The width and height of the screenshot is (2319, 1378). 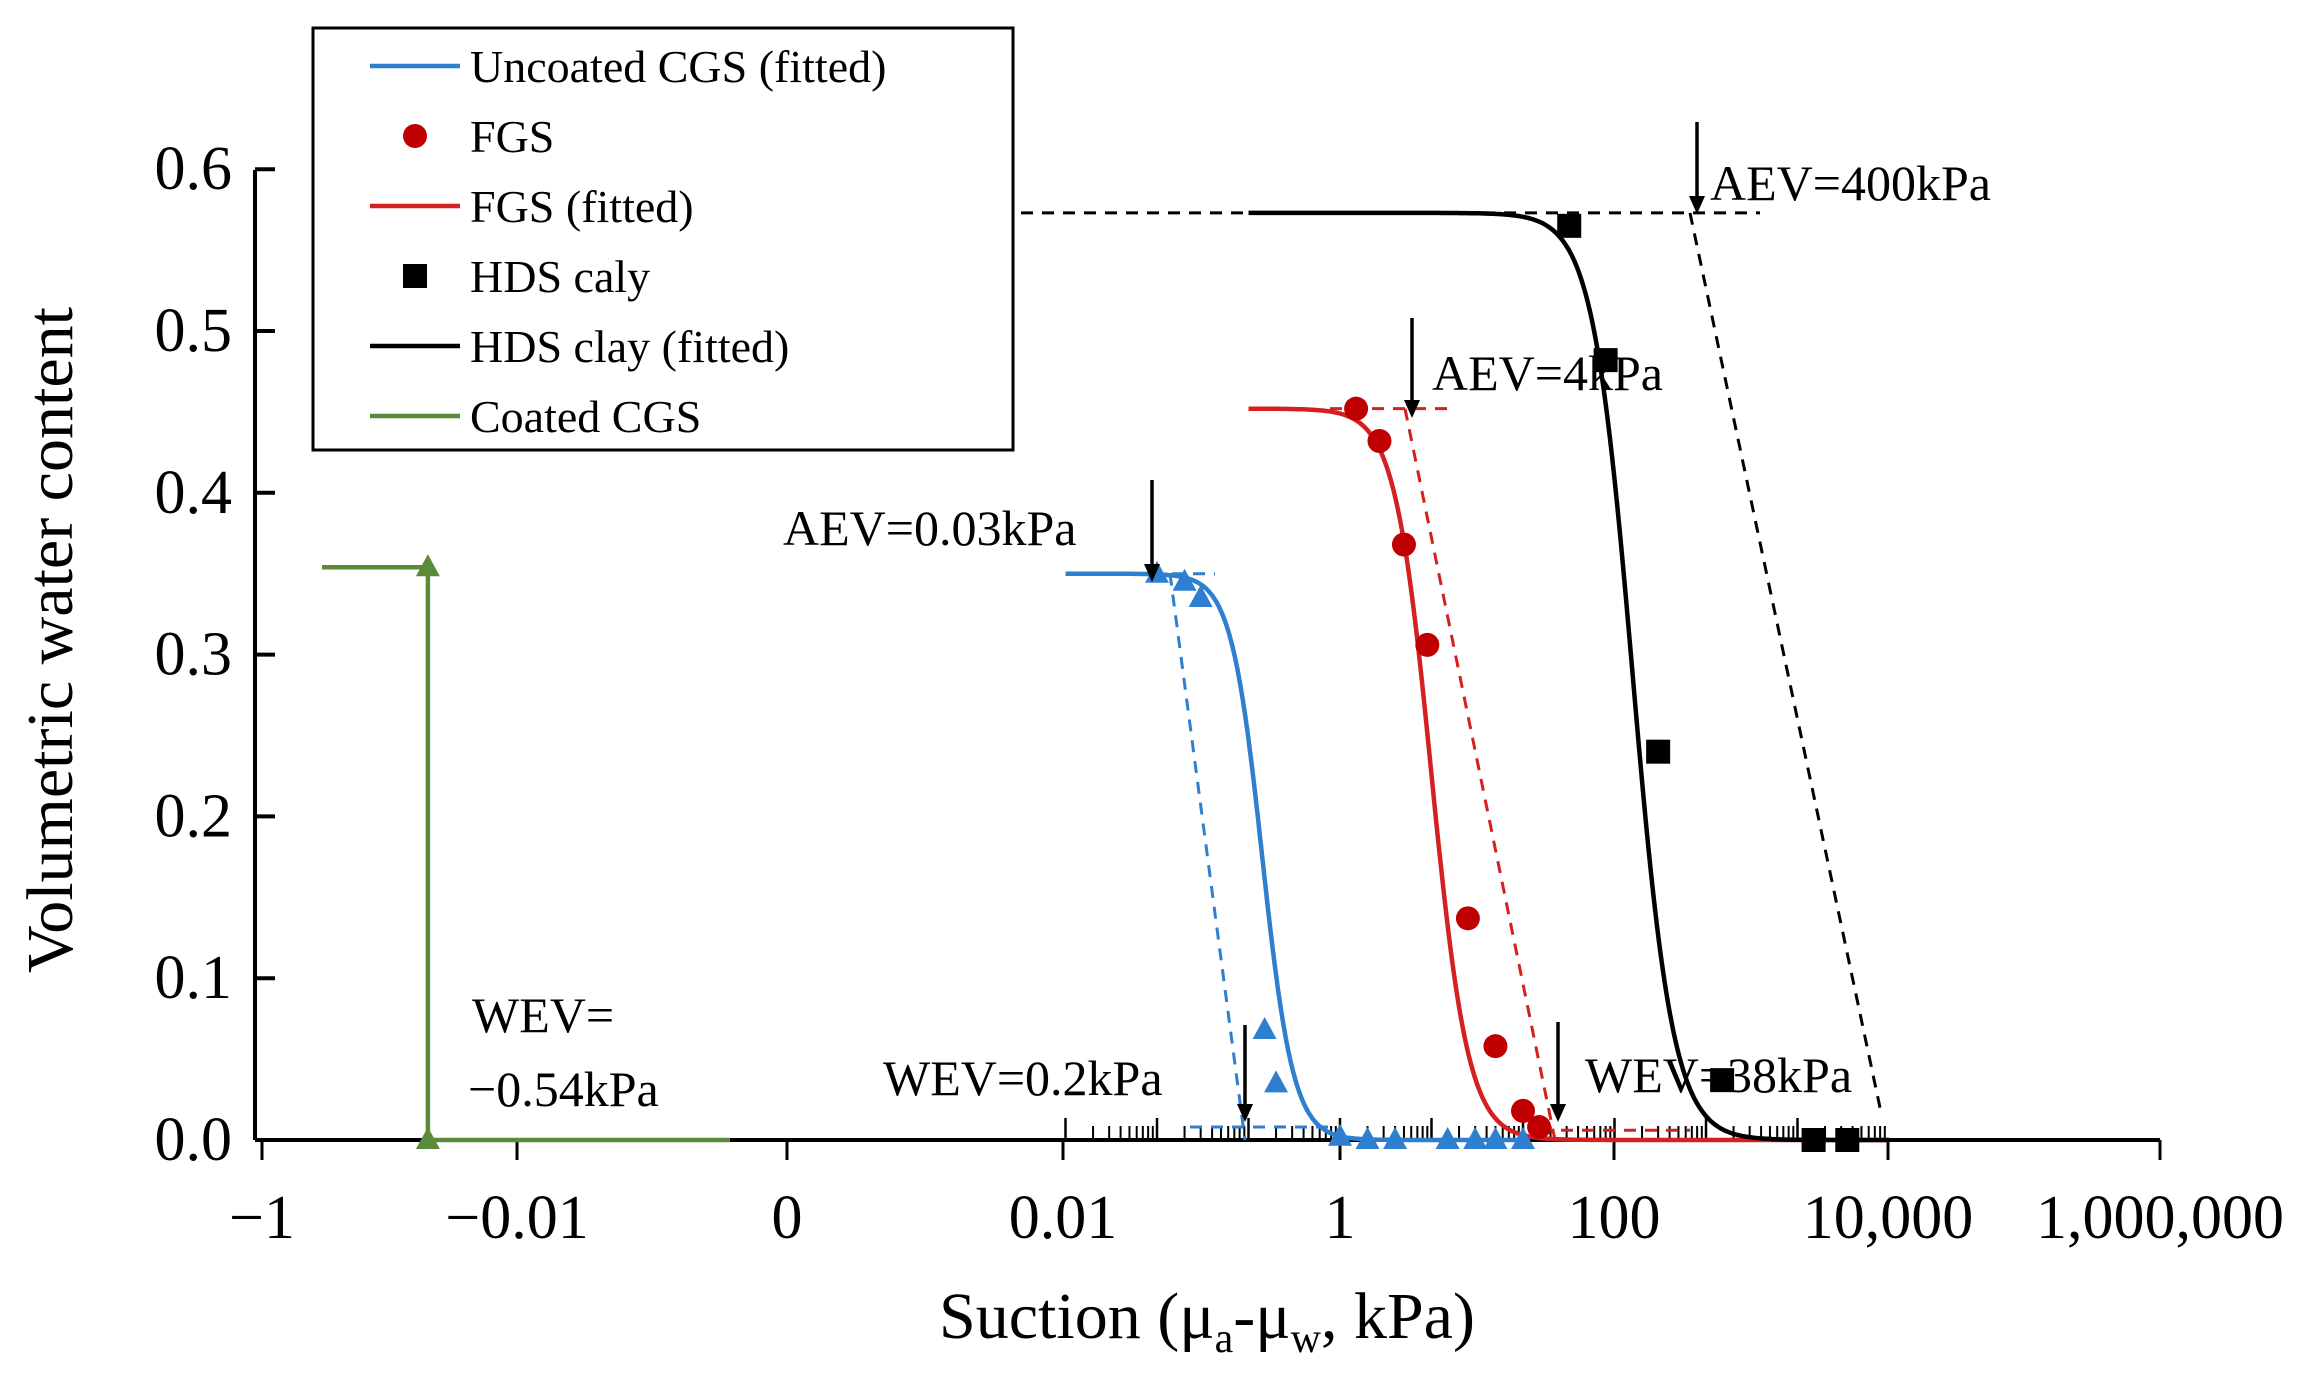 What do you see at coordinates (1850, 183) in the screenshot?
I see `annotation-label: AEV=400kPa` at bounding box center [1850, 183].